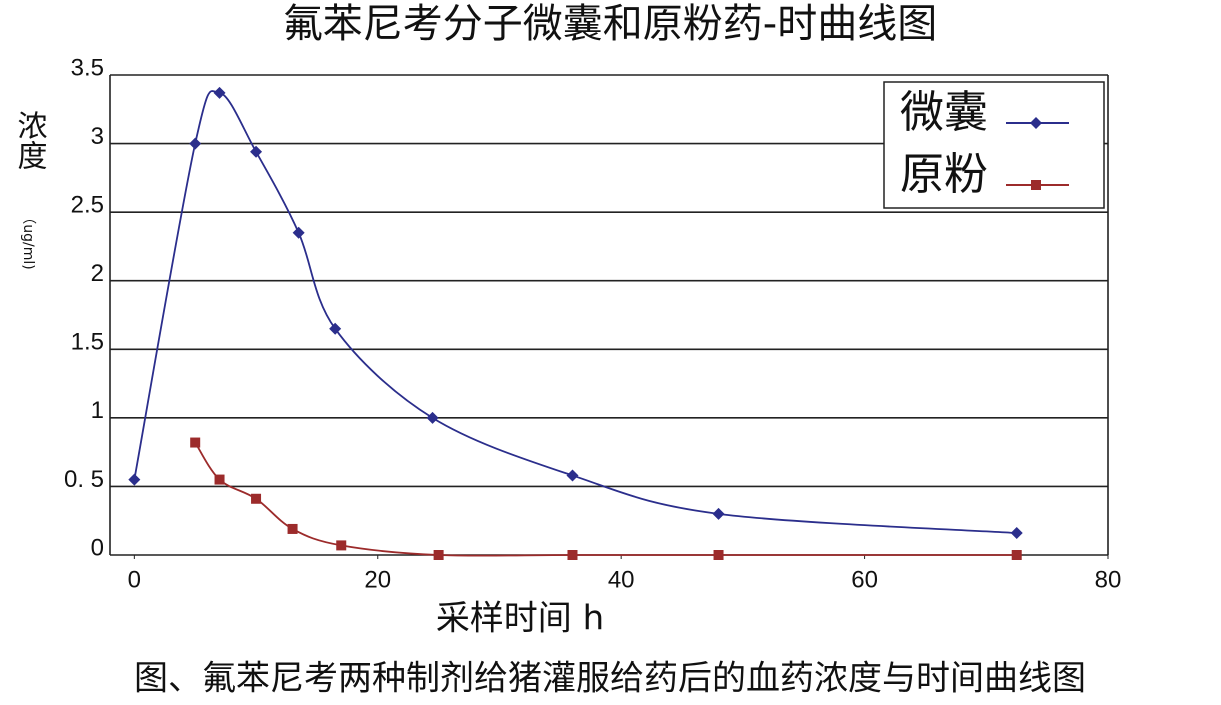 The height and width of the screenshot is (705, 1221). I want to click on x-tick-label: 20, so click(377, 579).